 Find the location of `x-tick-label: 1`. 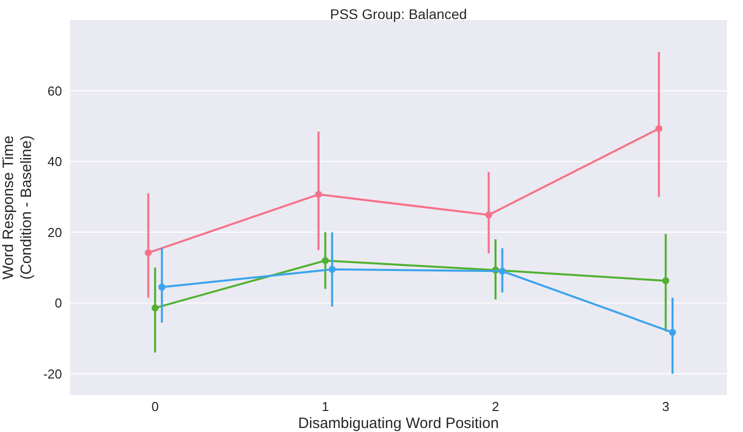

x-tick-label: 1 is located at coordinates (325, 406).